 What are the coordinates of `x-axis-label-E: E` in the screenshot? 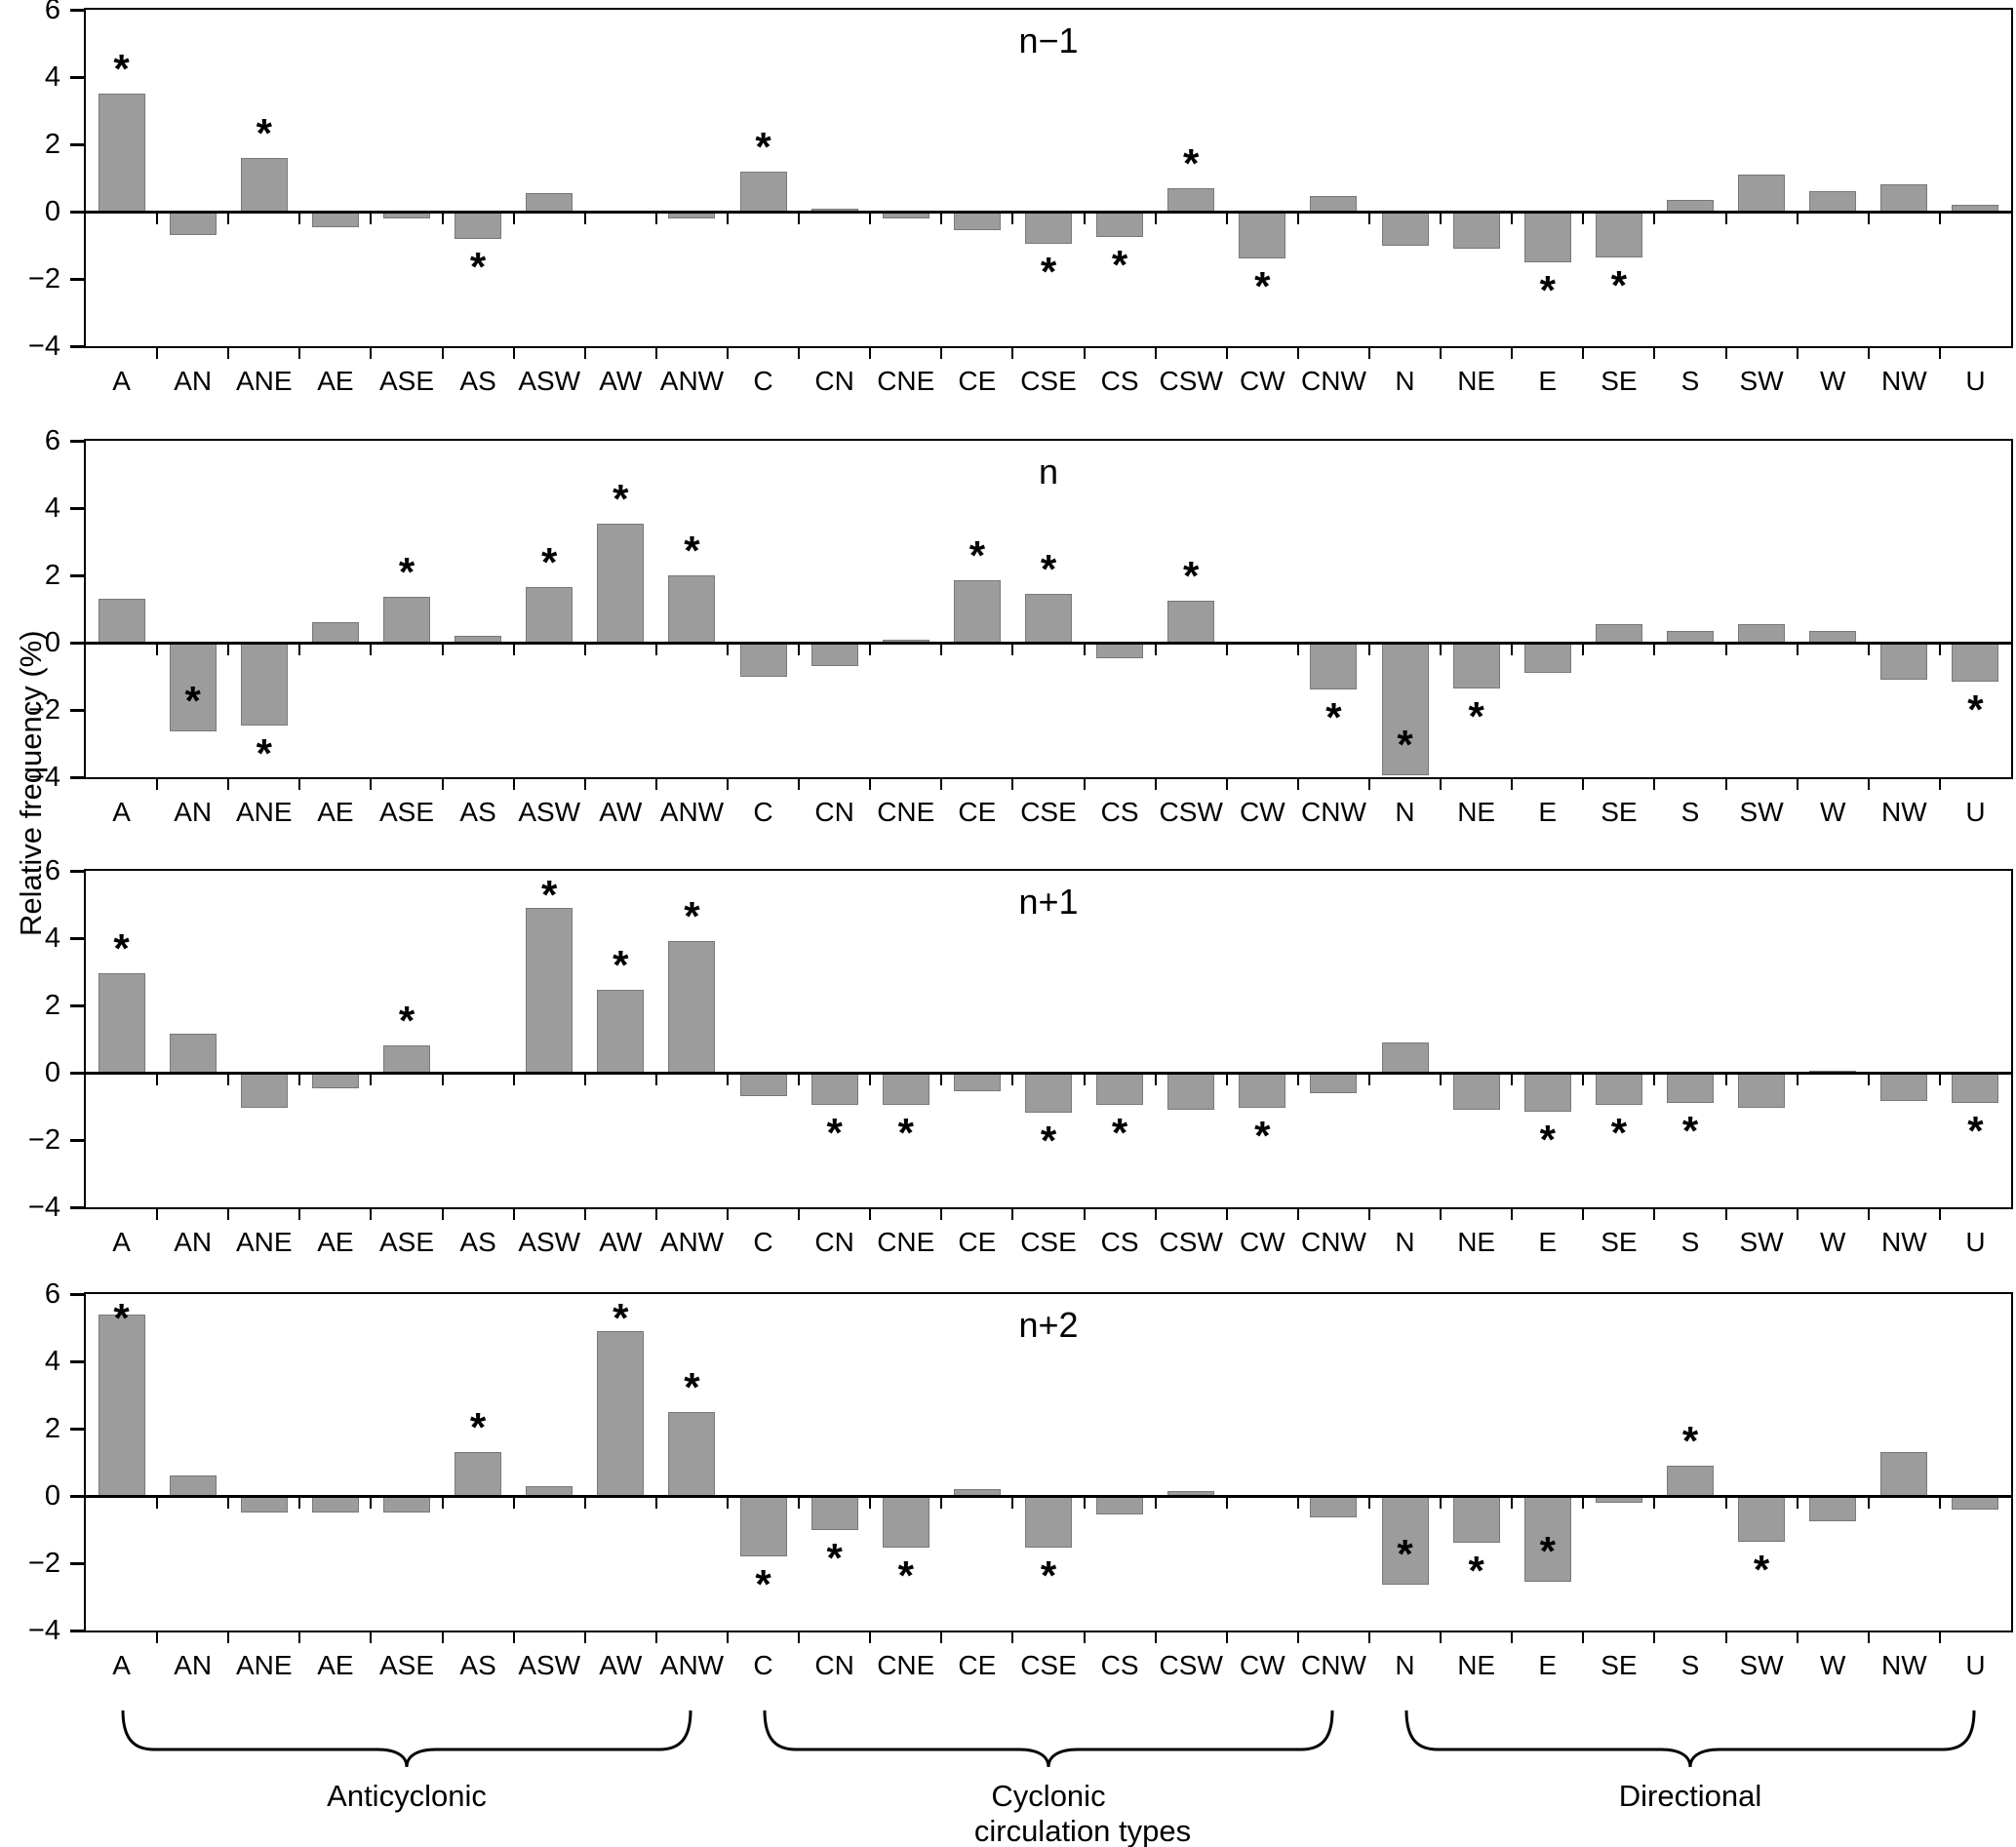 It's located at (1548, 812).